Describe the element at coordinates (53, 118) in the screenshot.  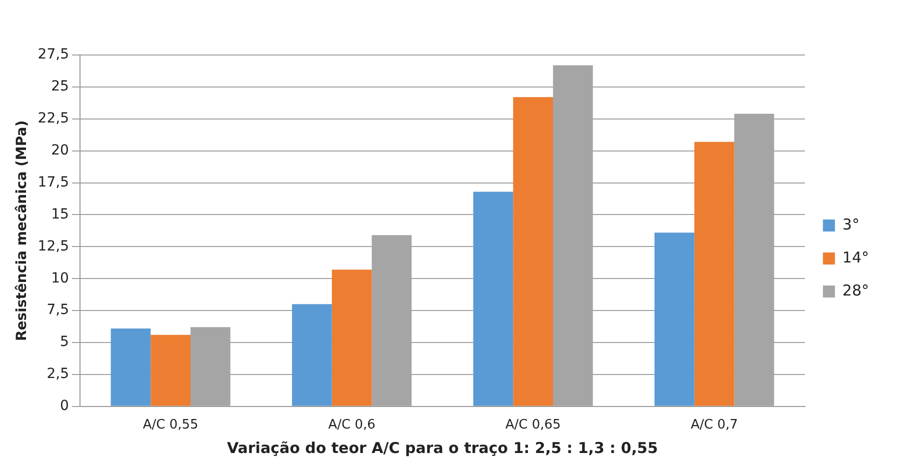
I see `y-tick-label: 22,5` at that location.